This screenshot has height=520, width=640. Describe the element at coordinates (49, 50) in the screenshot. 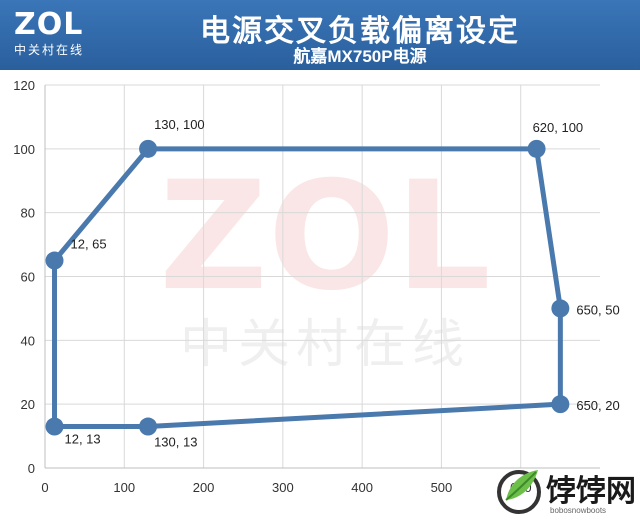

I see `zol-logo-subtext: 中关村在线` at that location.